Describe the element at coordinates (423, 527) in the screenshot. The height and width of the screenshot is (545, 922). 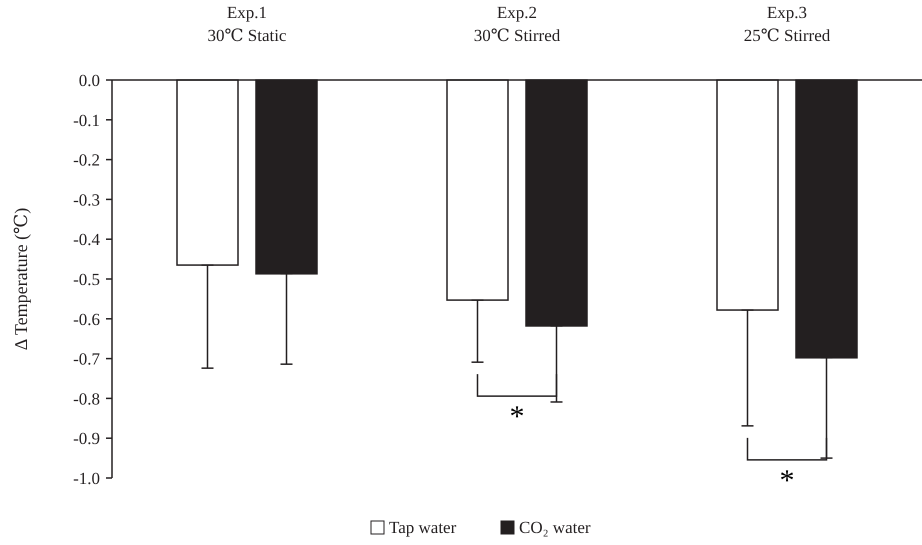
I see `legend-label: Tap water` at that location.